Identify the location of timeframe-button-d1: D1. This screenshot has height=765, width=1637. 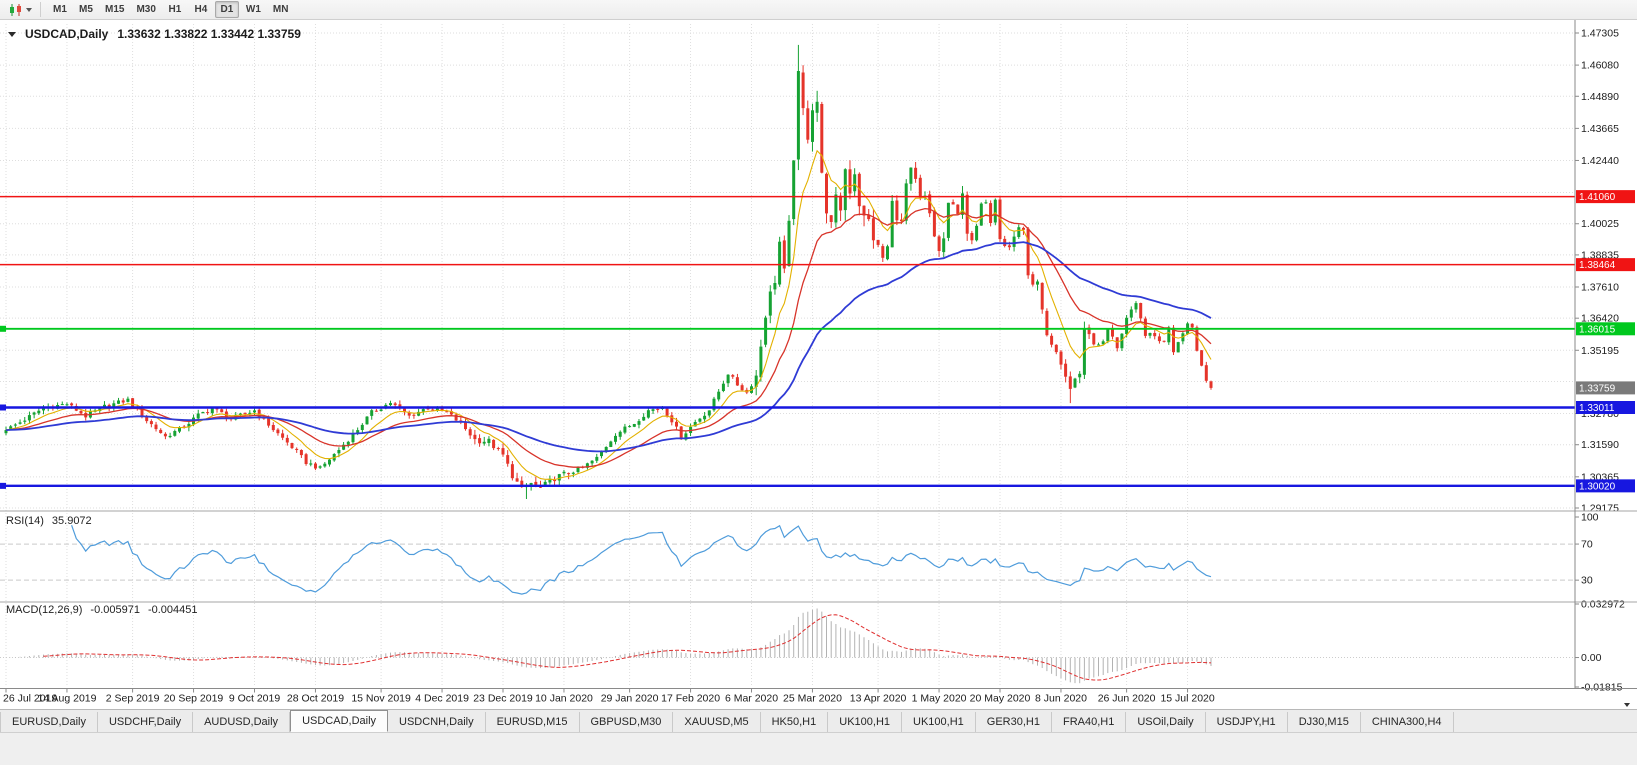
(226, 9).